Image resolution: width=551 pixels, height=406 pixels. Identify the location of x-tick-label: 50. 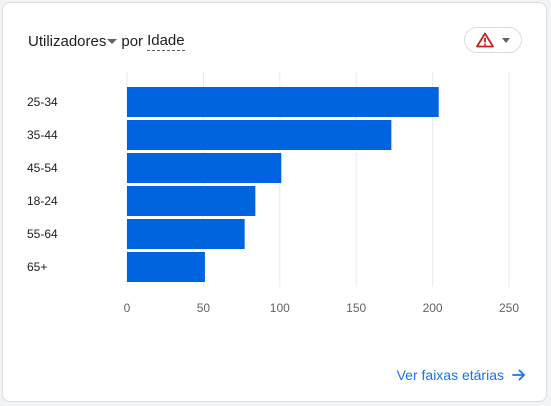
(204, 308).